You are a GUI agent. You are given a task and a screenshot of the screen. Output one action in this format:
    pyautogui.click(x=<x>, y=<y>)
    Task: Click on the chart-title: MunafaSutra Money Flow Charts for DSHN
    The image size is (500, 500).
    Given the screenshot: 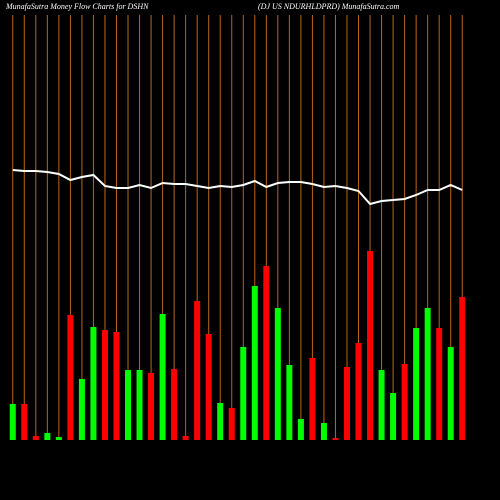 What is the action you would take?
    pyautogui.click(x=77, y=6)
    